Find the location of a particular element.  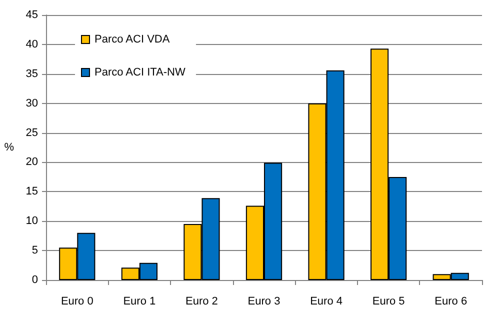

x-tick-label: Euro 4 is located at coordinates (326, 302).